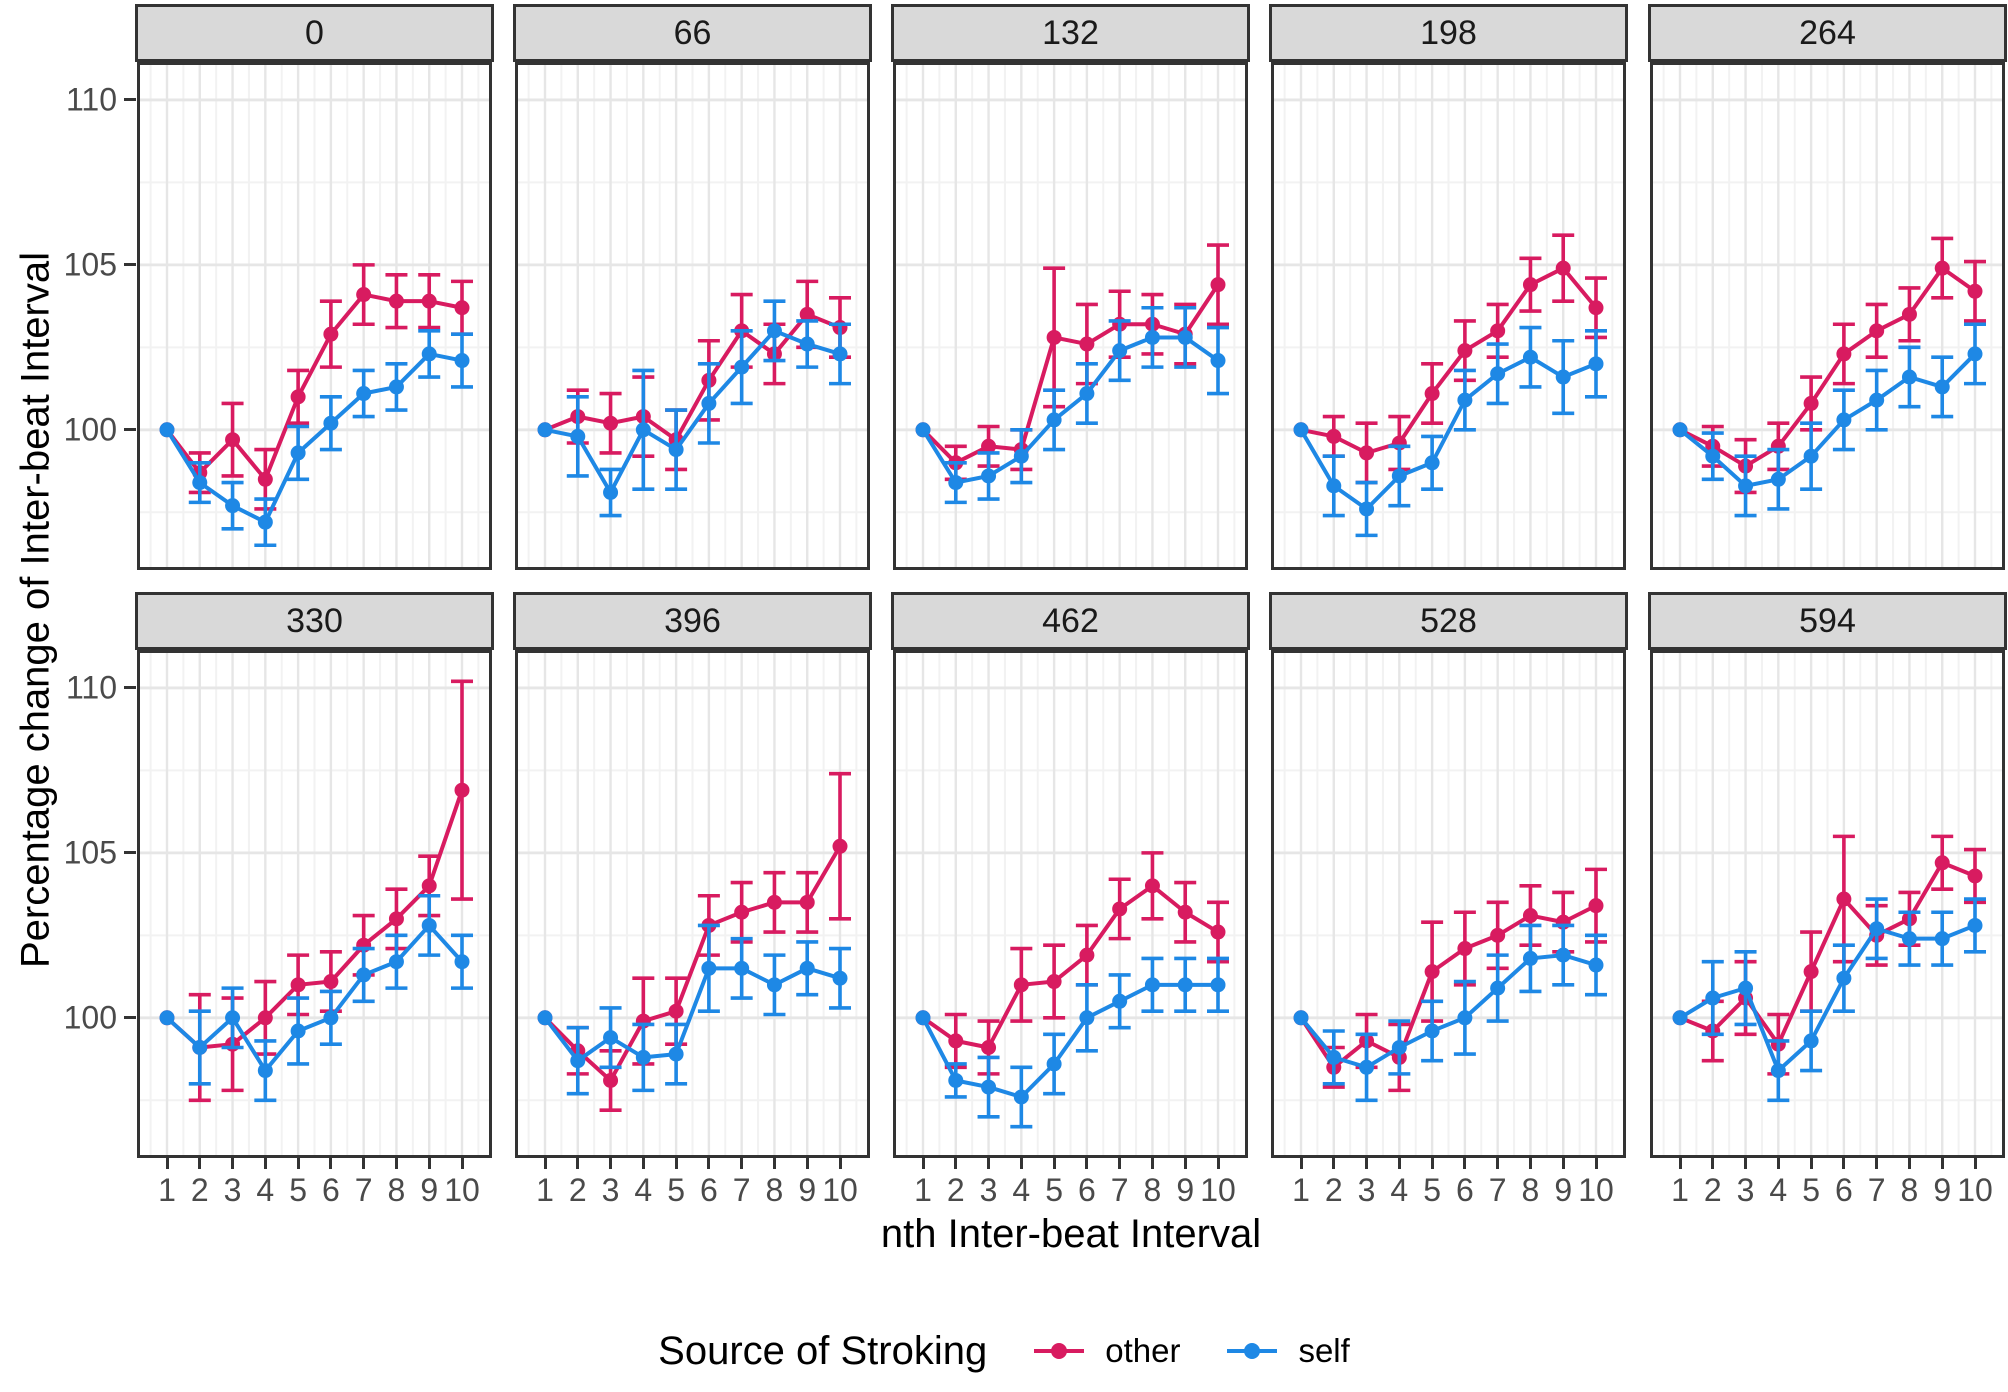  What do you see at coordinates (1301, 1190) in the screenshot?
I see `x-tick-label: 1` at bounding box center [1301, 1190].